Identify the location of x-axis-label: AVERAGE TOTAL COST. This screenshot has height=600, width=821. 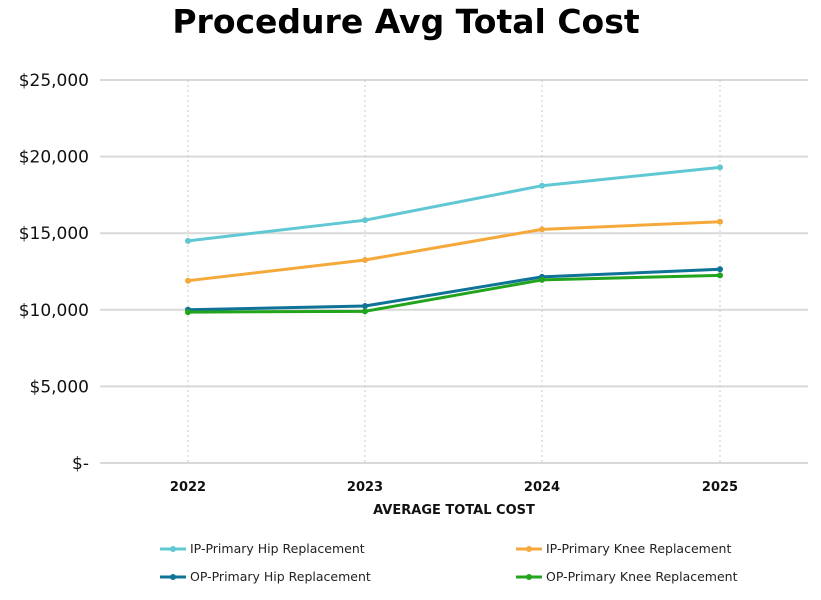
(454, 510).